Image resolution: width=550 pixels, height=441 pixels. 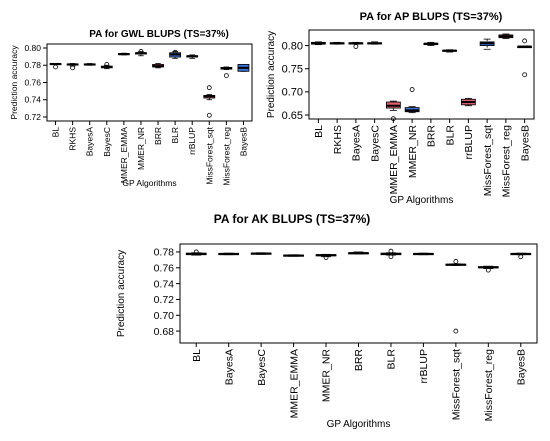 What do you see at coordinates (121, 293) in the screenshot?
I see `y-axis-label: Prediction accuracy` at bounding box center [121, 293].